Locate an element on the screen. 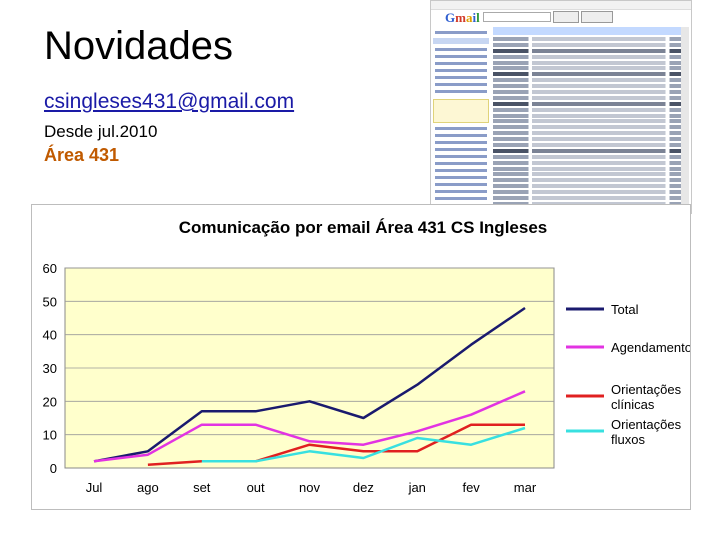 Image resolution: width=720 pixels, height=540 pixels. x-tick-label: Jul is located at coordinates (94, 487).